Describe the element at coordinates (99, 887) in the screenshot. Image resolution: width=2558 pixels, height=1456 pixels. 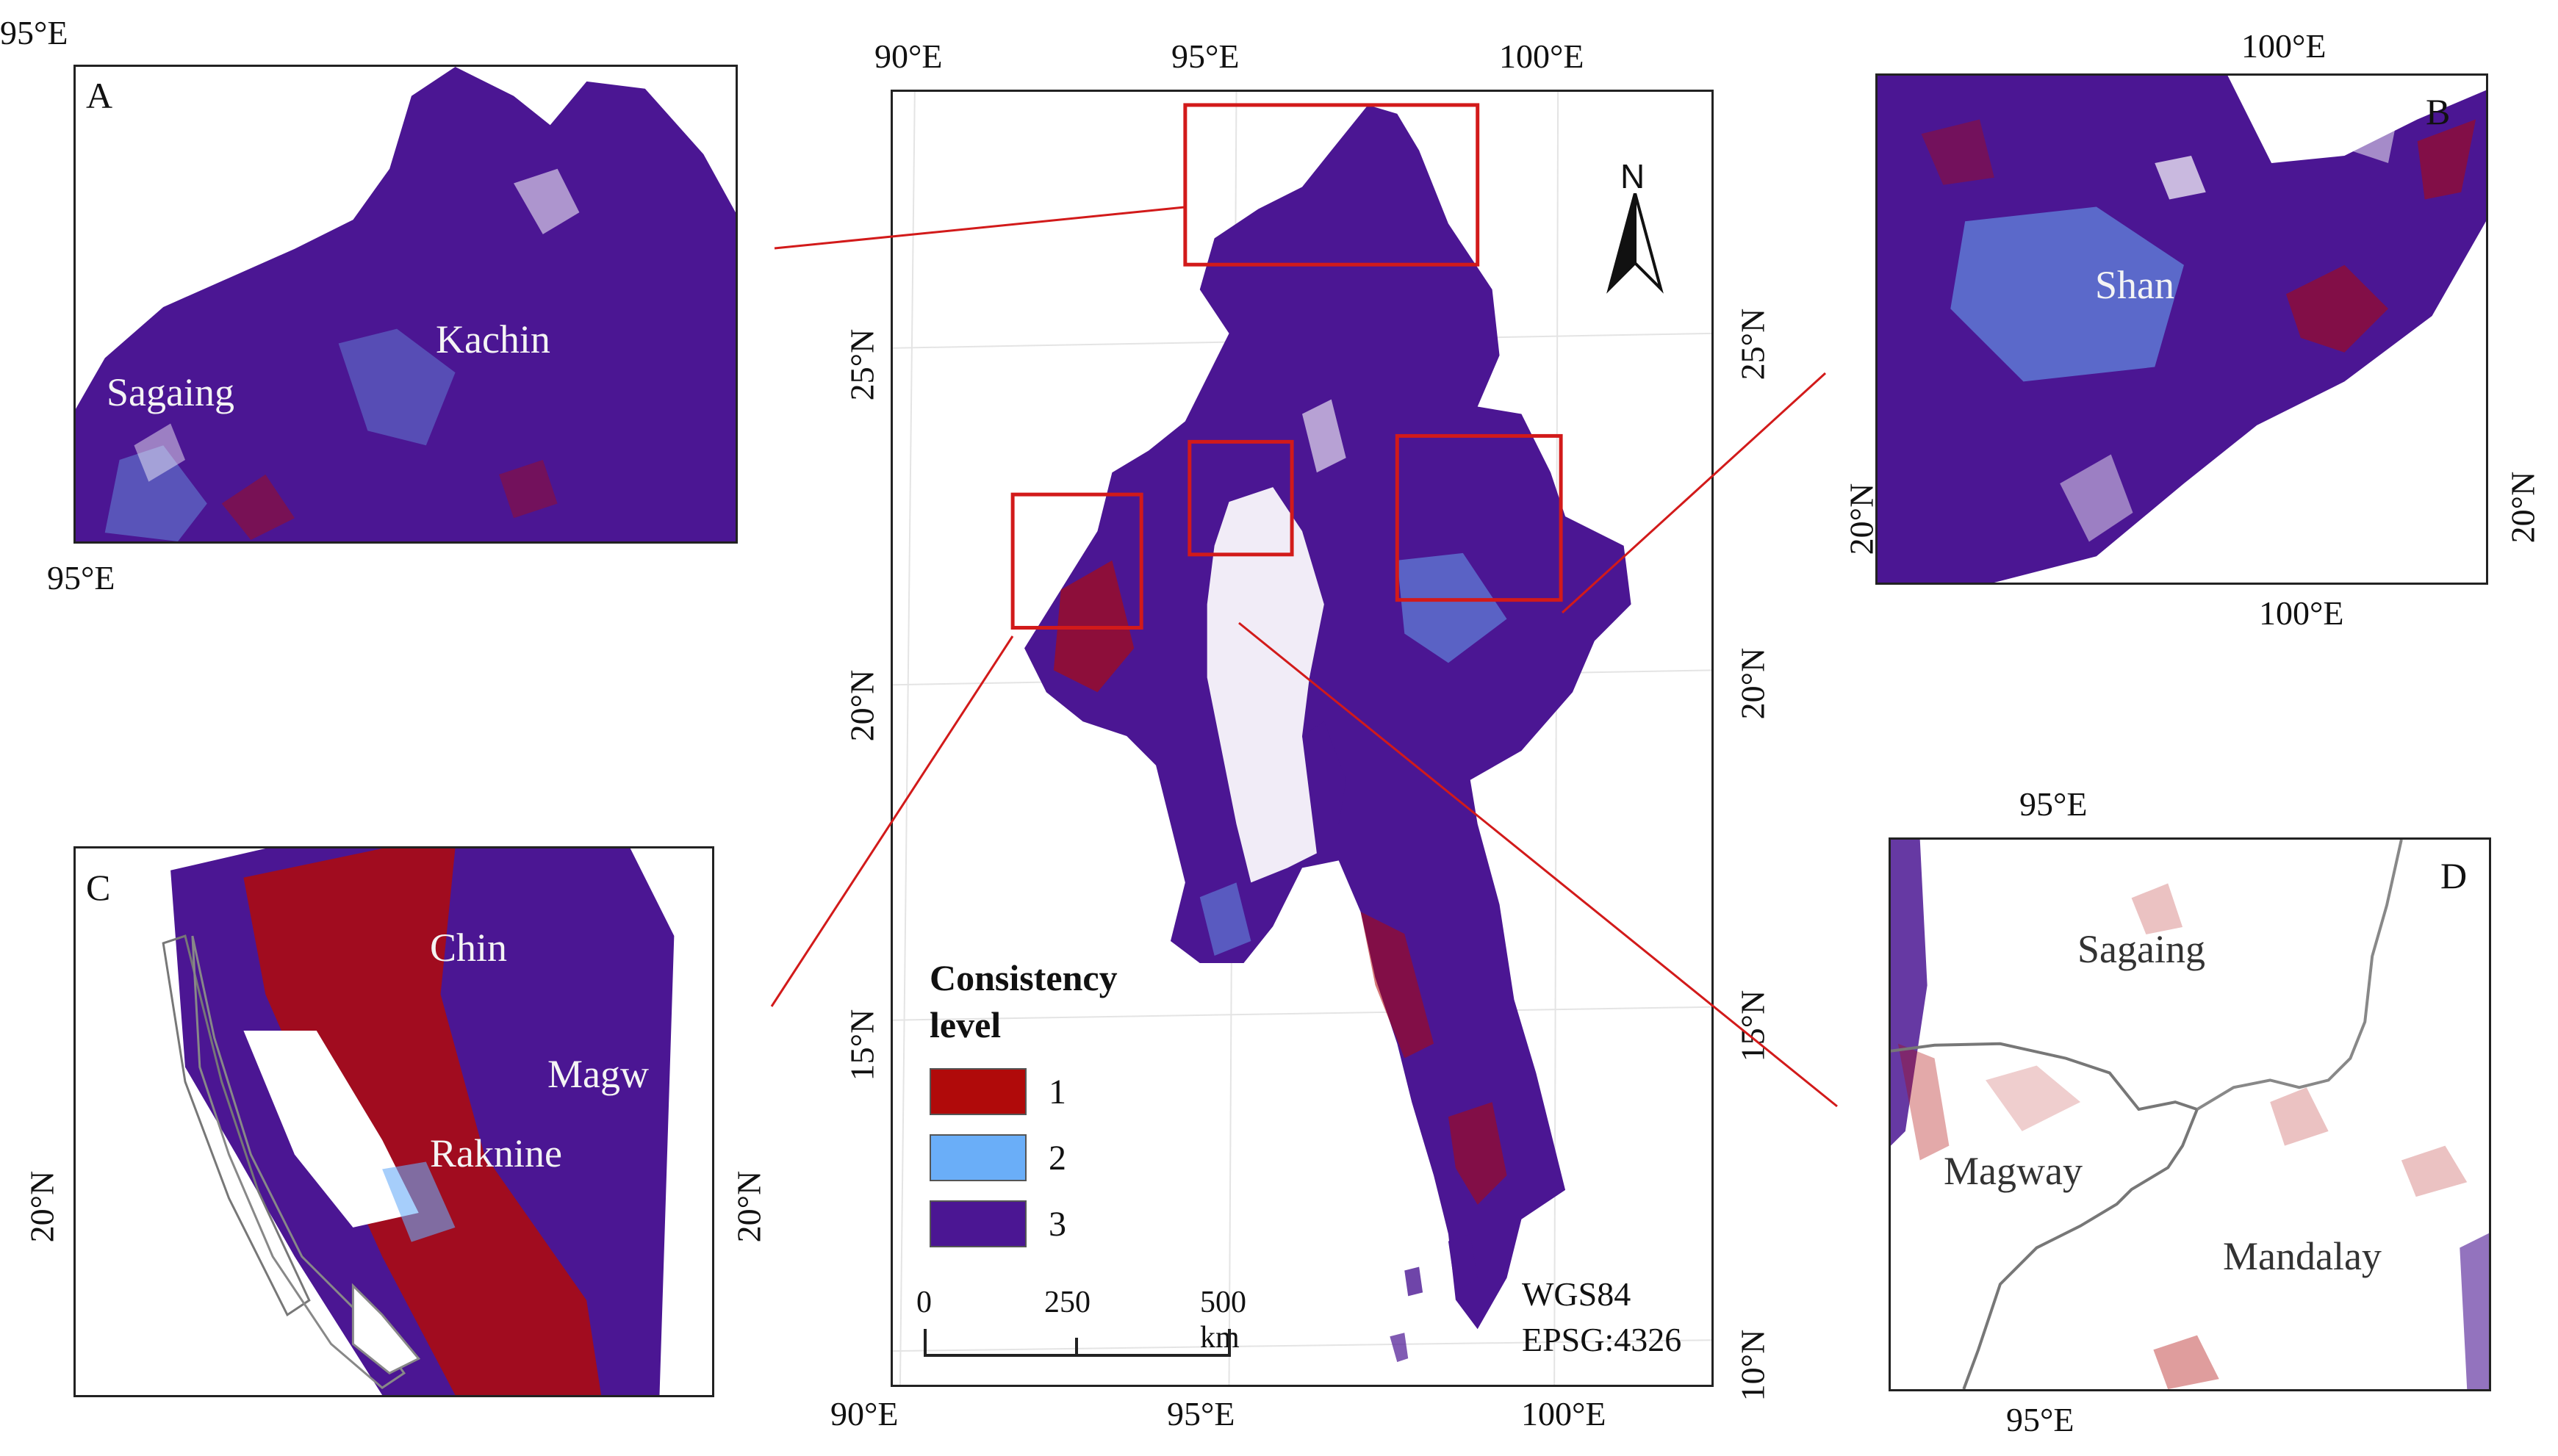
I see `panel-c-letter: C` at that location.